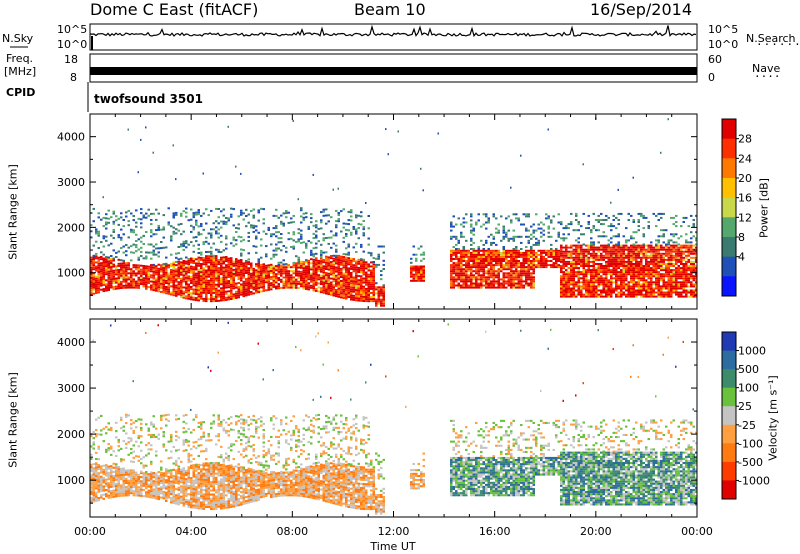 This screenshot has height=554, width=800. What do you see at coordinates (750, 462) in the screenshot?
I see `colorbar-tick-label: -500` at bounding box center [750, 462].